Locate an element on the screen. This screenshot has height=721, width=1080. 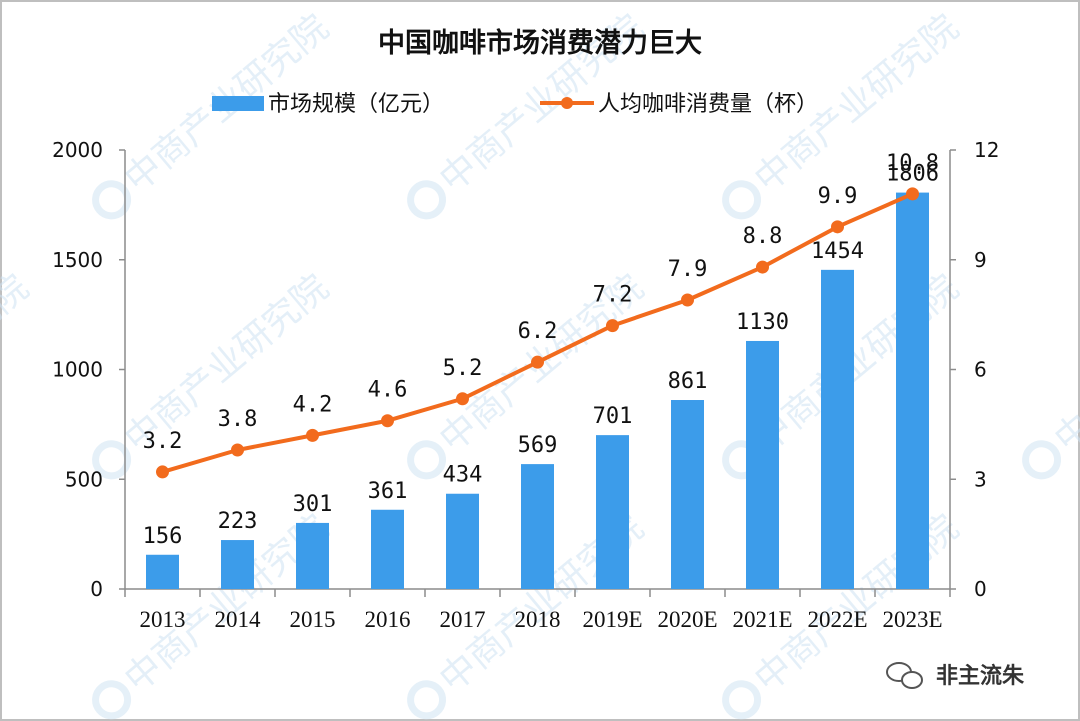
chart-title: 中国咖啡市场消费潜力巨大 is located at coordinates (540, 43).